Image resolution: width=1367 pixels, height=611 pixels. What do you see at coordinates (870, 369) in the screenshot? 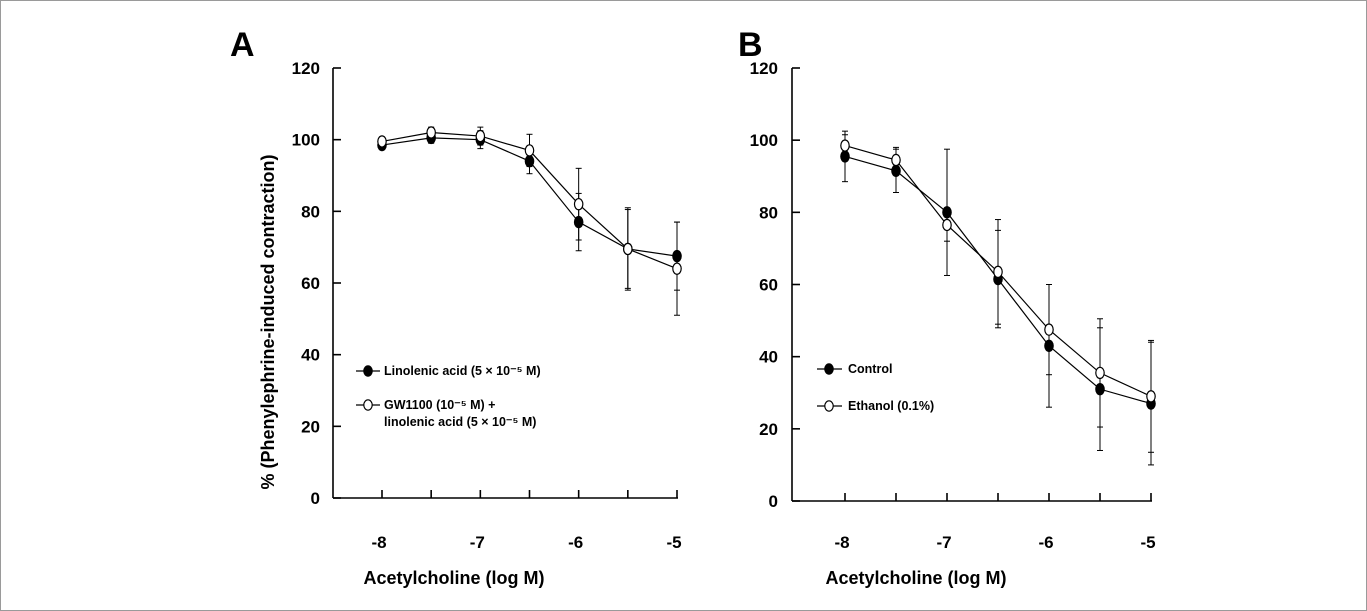
I see `legend-label-pb-0: Control` at bounding box center [870, 369].